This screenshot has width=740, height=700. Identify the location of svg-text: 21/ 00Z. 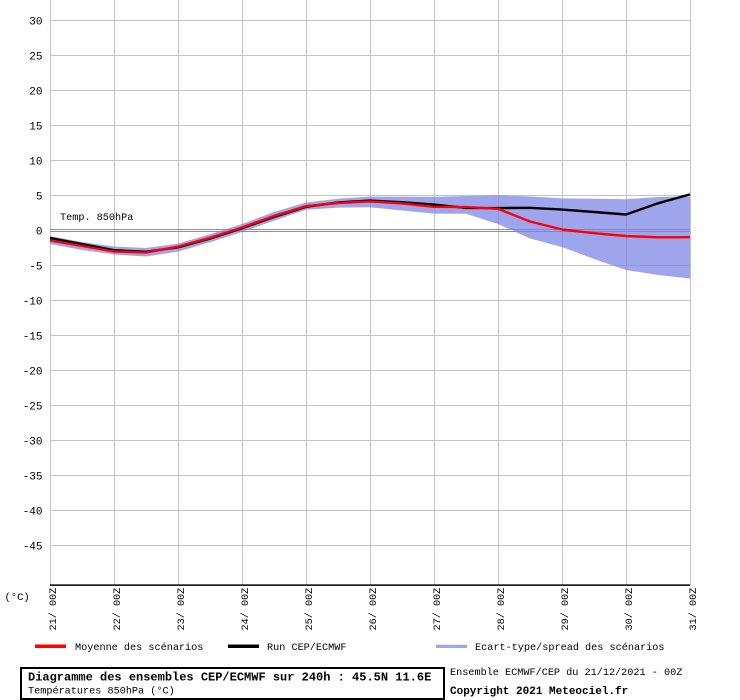
(54, 609).